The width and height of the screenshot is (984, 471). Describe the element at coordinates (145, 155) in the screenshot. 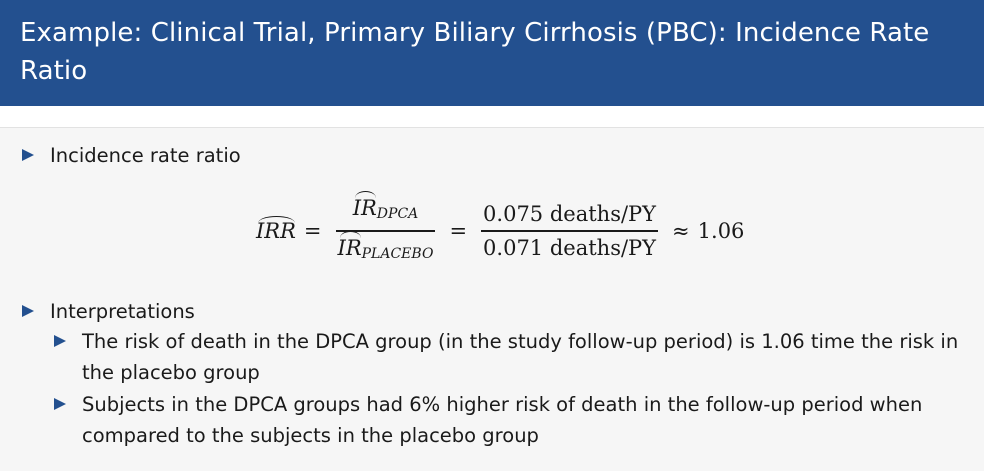

I see `bullet-text: Incidence rate ratio` at that location.